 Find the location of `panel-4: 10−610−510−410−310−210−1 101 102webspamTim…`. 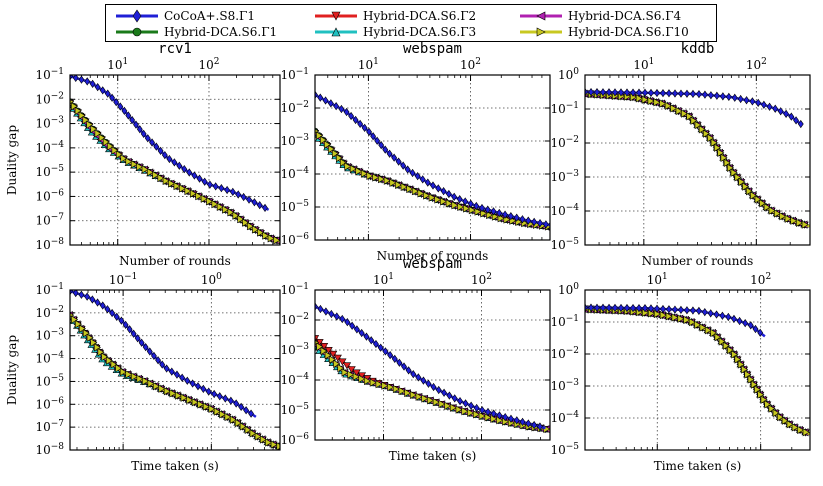

panel-4: 10−610−510−410−310−210−1 101 102webspamTim… is located at coordinates (415, 359).